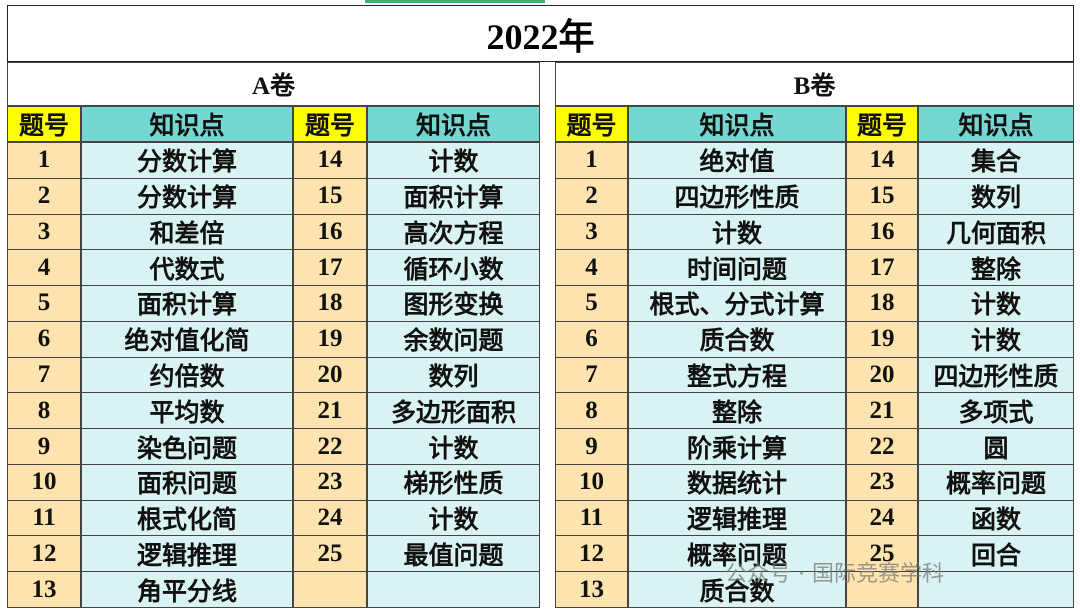 Image resolution: width=1080 pixels, height=613 pixels. I want to click on topic: 整除, so click(737, 411).